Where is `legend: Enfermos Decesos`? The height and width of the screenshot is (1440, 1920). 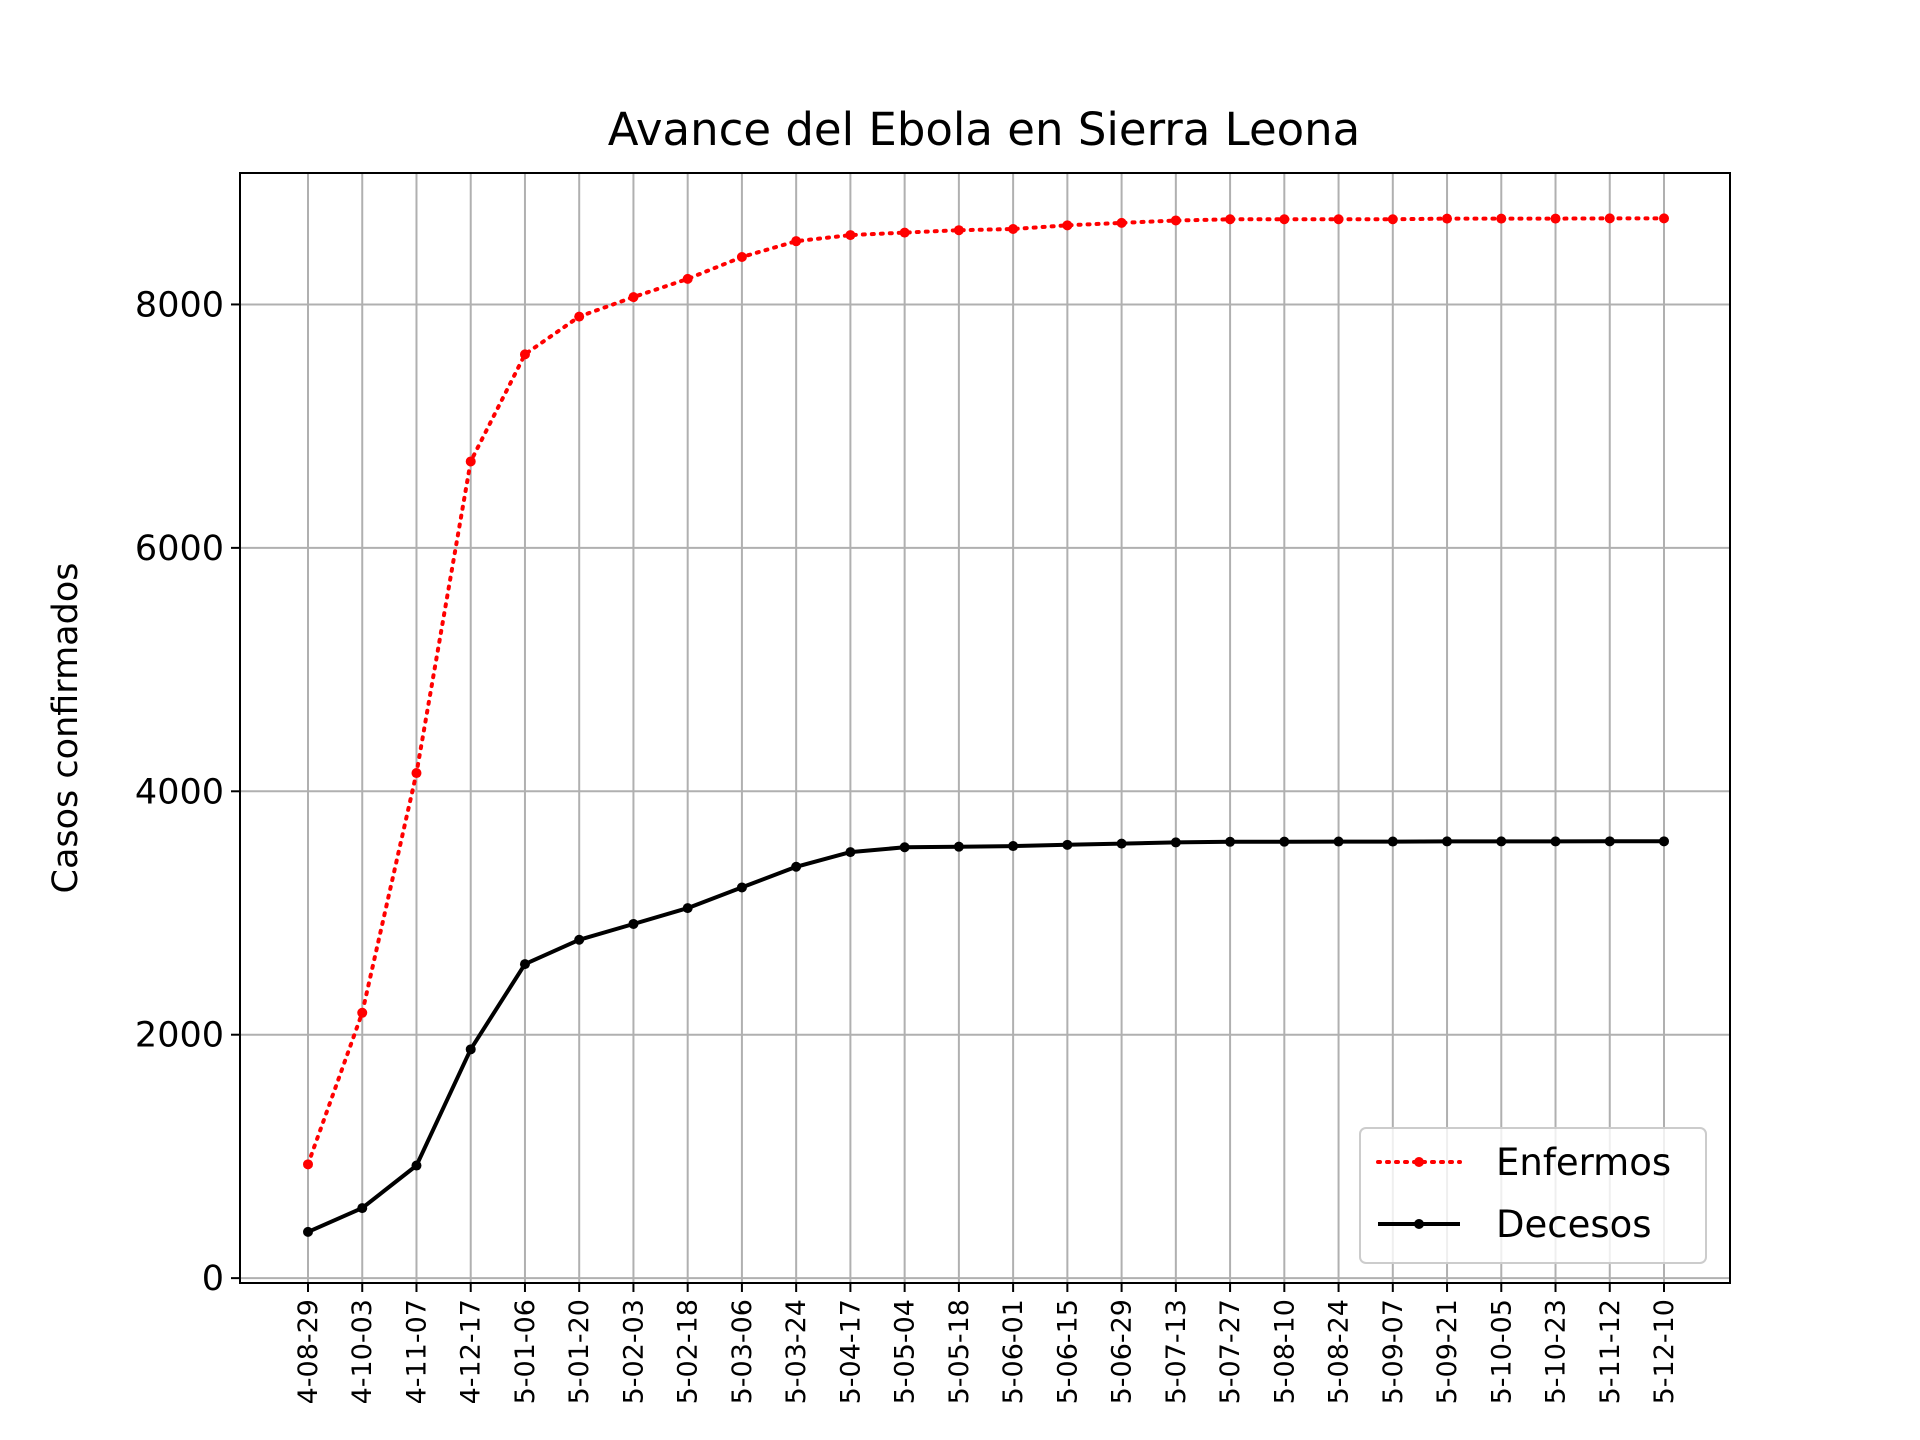
legend: Enfermos Decesos is located at coordinates (1533, 1195).